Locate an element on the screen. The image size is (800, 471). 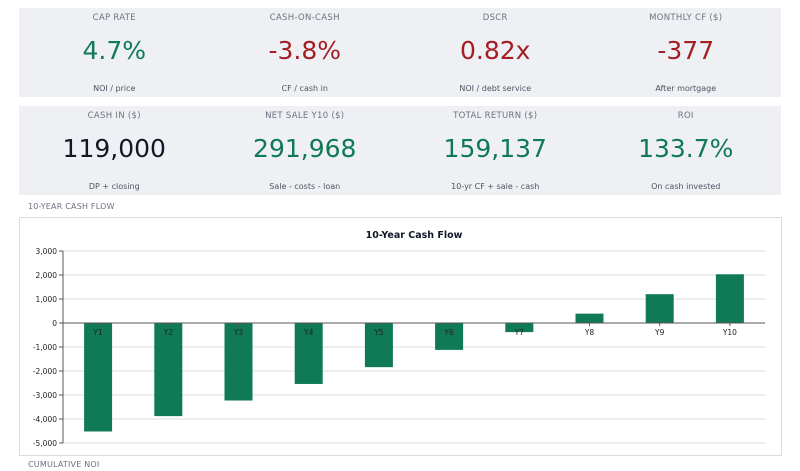
kpi-subtitle: After mortgage is located at coordinates (686, 88).